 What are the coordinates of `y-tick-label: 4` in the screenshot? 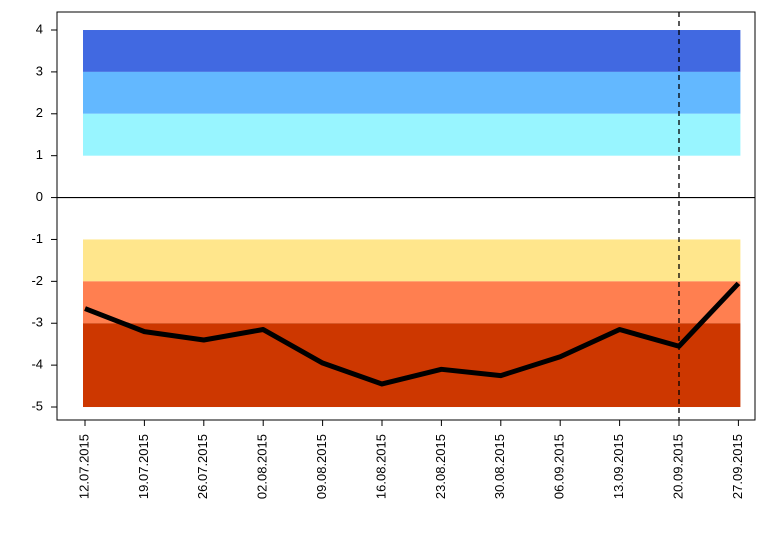 It's located at (39, 28).